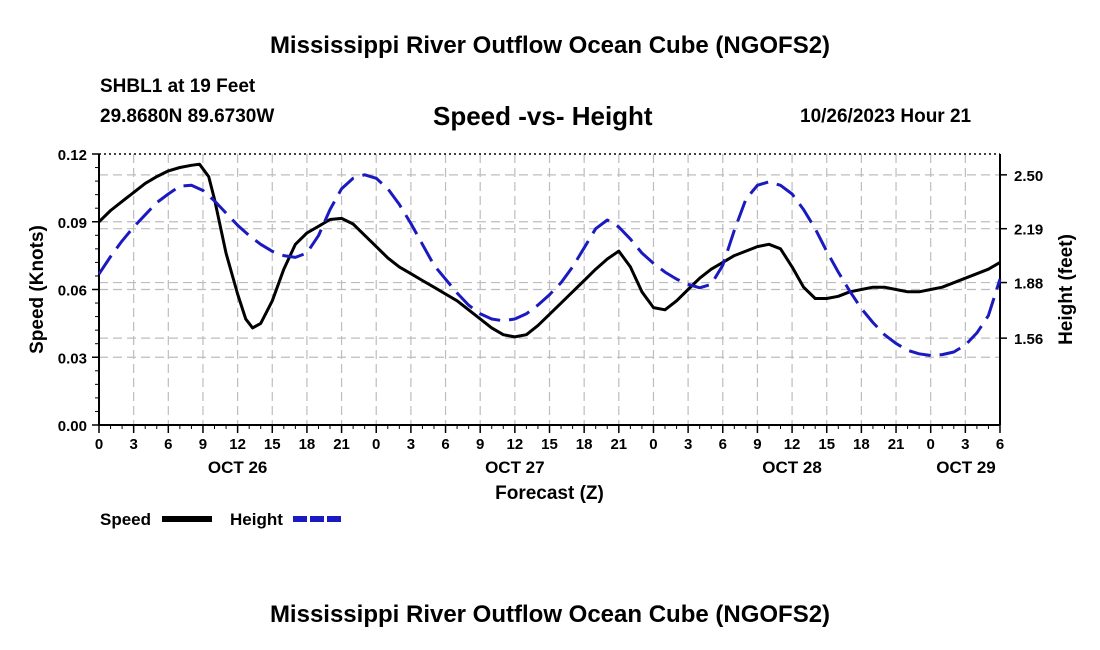 The width and height of the screenshot is (1100, 650). I want to click on x-date-label: OCT 26, so click(238, 467).